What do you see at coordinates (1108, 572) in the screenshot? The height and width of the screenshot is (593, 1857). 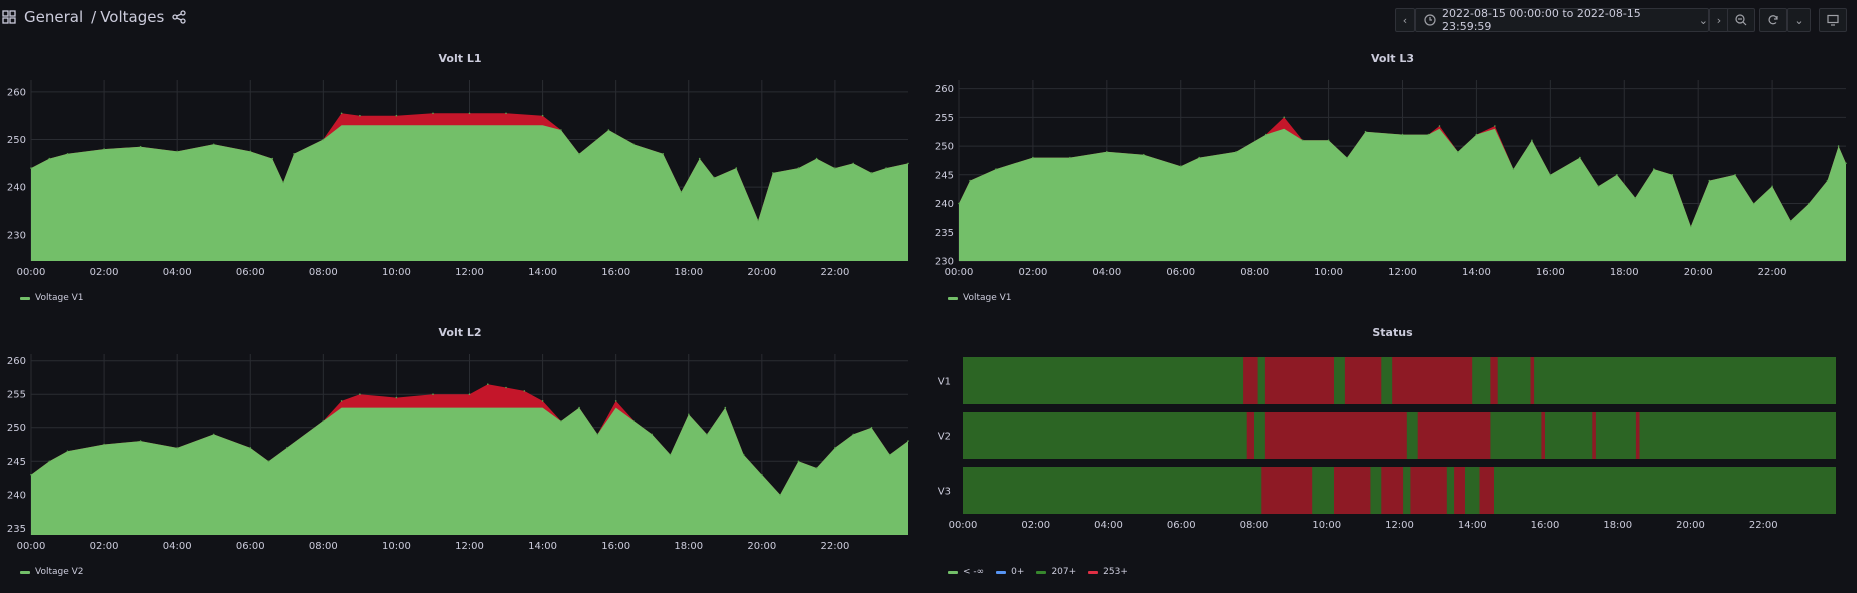 I see `legend-item: 253+` at bounding box center [1108, 572].